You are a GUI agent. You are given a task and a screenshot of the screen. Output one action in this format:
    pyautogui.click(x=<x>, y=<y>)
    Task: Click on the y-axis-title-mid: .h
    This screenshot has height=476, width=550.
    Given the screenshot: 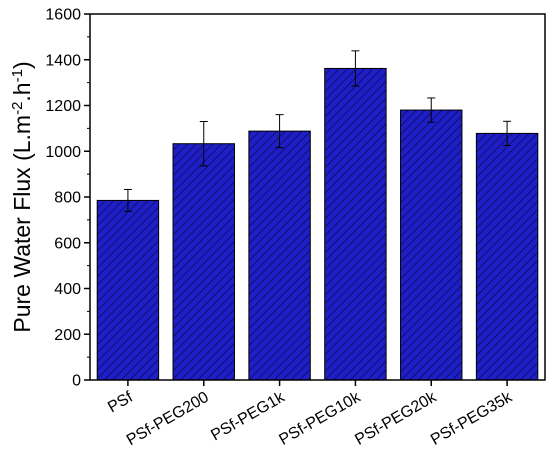 What is the action you would take?
    pyautogui.click(x=22, y=91)
    